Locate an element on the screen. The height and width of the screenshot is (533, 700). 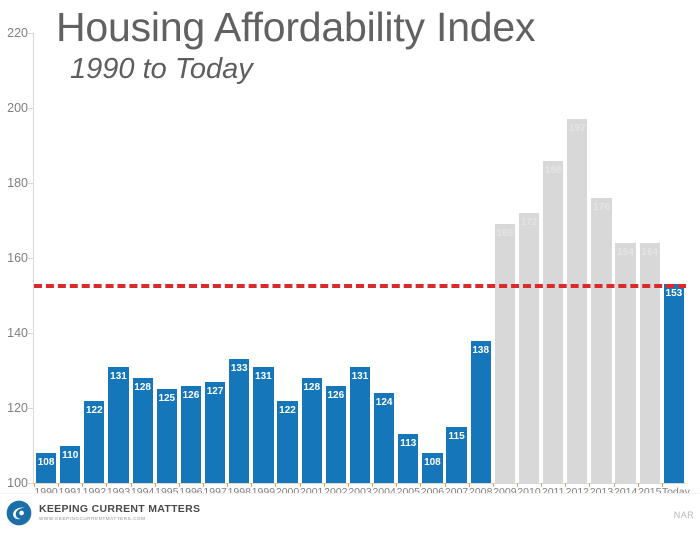
chart-bar: 127 is located at coordinates (215, 432).